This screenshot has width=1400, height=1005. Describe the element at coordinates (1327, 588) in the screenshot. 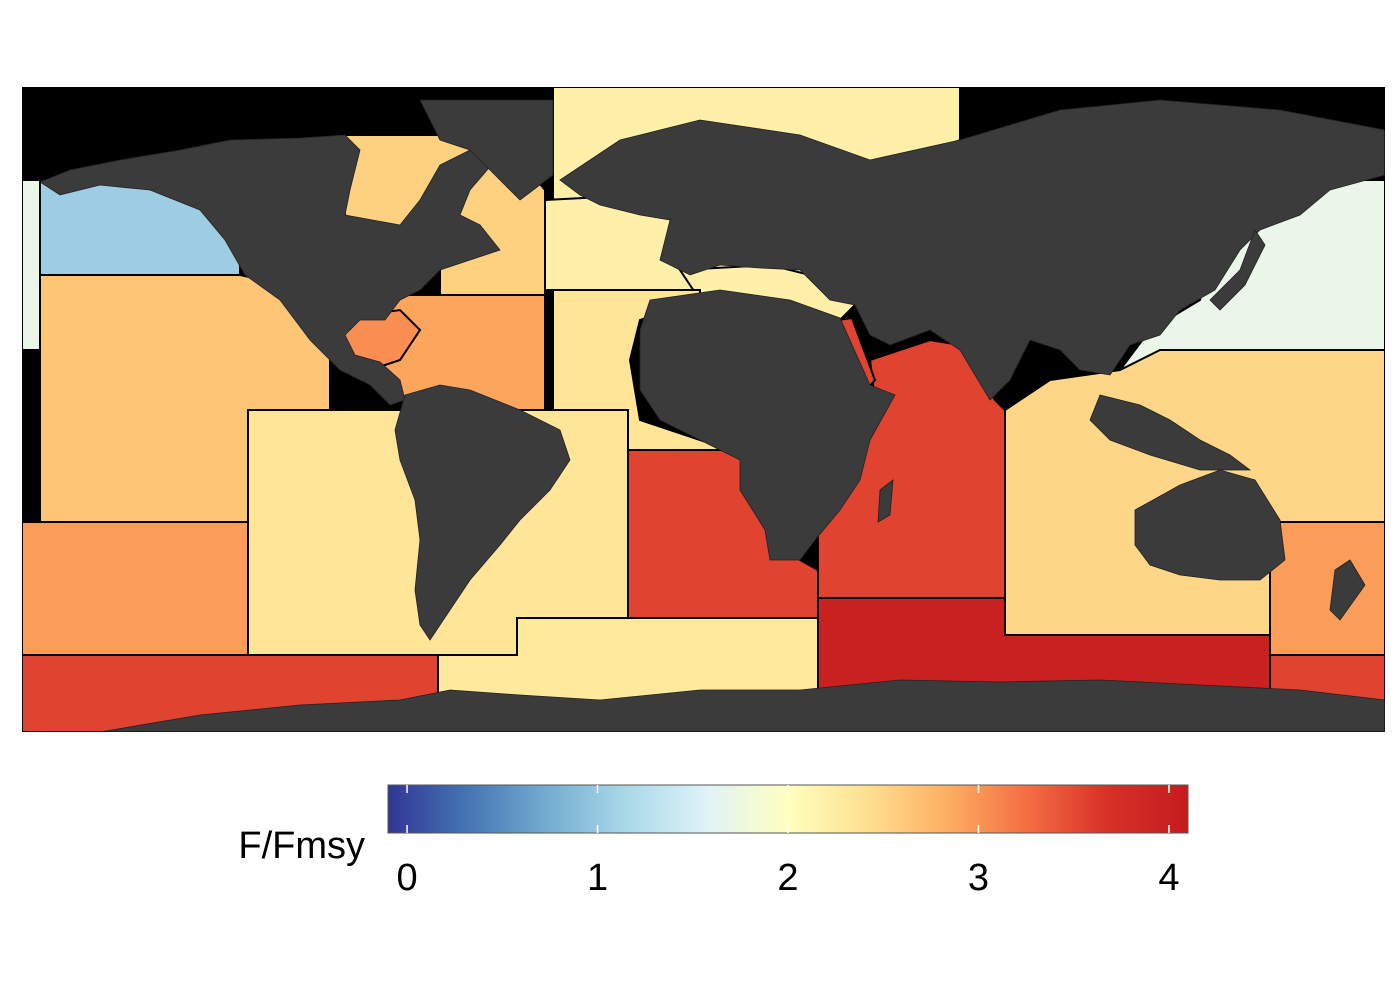

I see `region-southwest-pacific` at that location.